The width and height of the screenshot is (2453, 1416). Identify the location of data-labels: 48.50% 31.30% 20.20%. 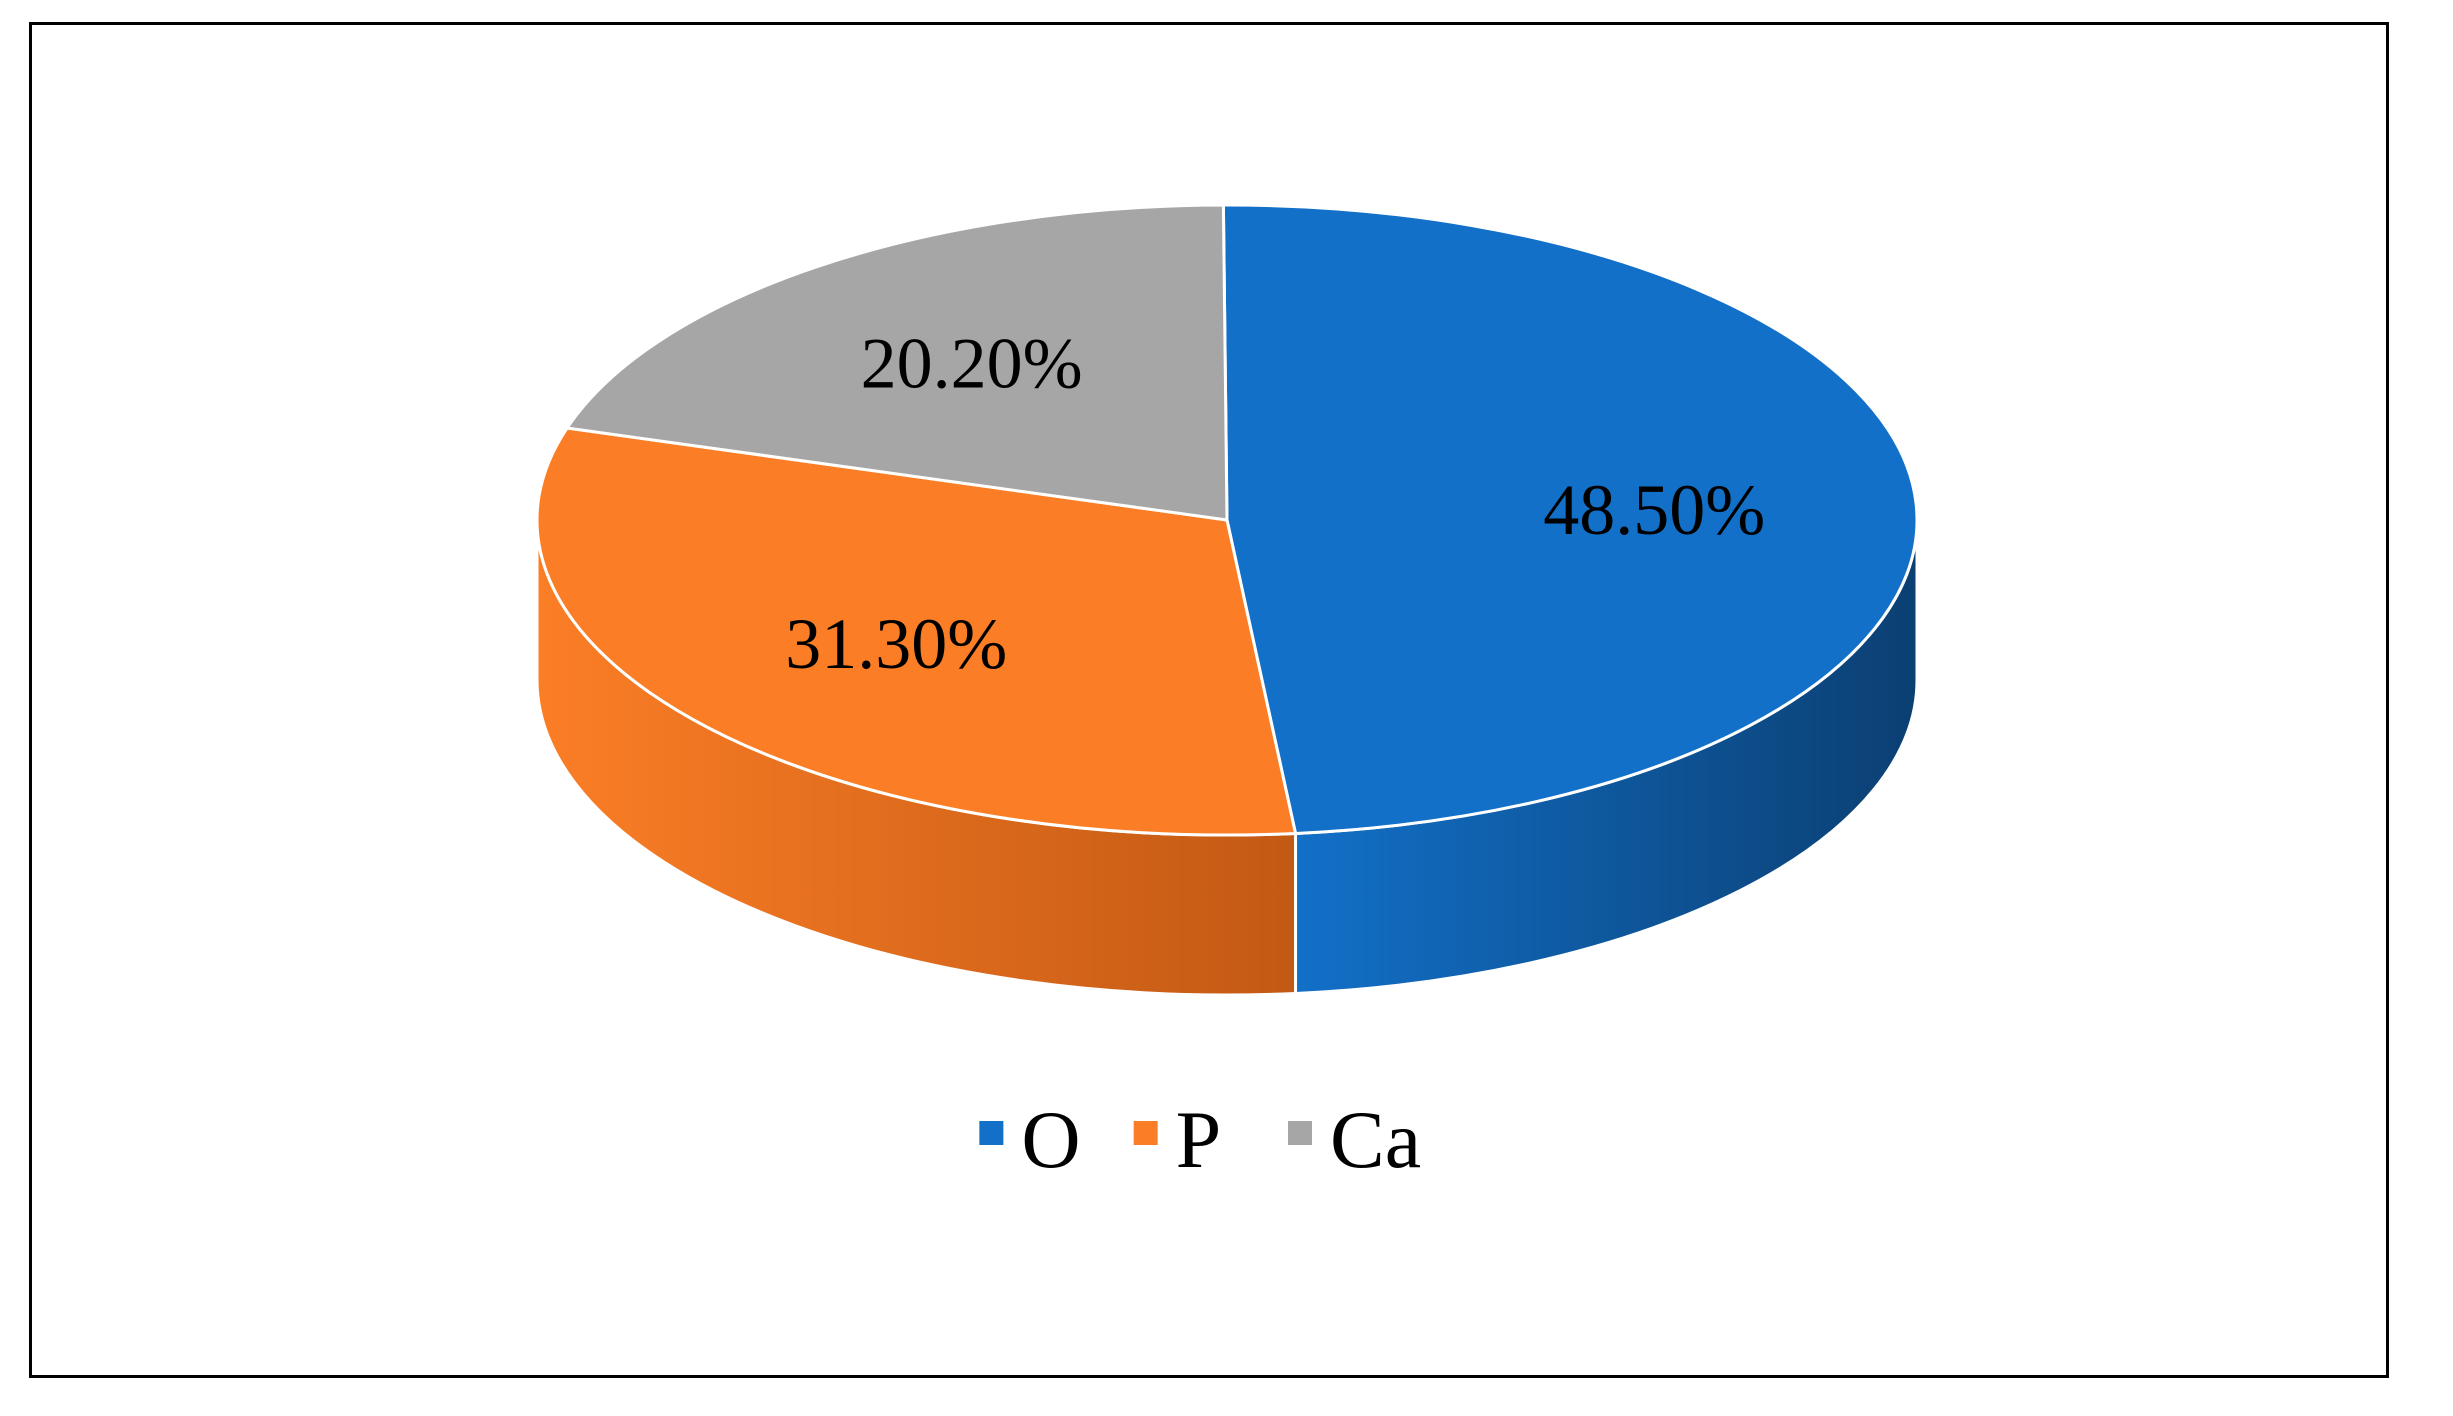
(1275, 503).